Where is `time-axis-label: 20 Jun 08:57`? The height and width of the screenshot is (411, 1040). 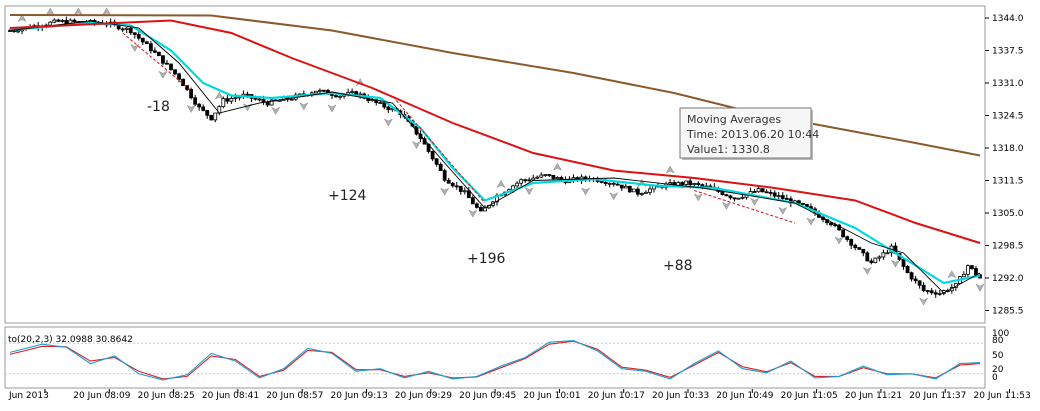 time-axis-label: 20 Jun 08:57 is located at coordinates (294, 396).